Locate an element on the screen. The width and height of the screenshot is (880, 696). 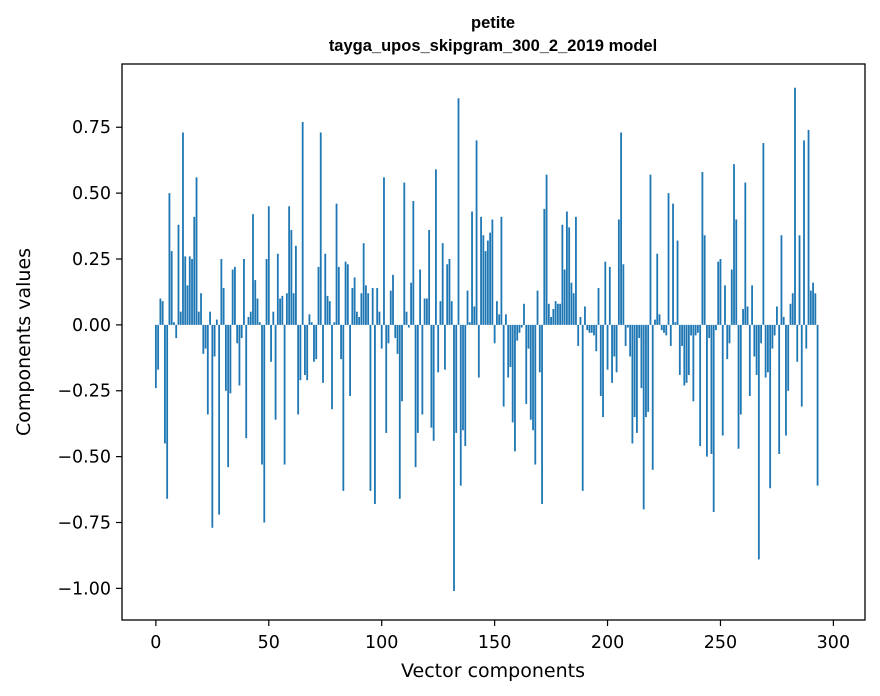
x-tick-label: 300 is located at coordinates (833, 643).